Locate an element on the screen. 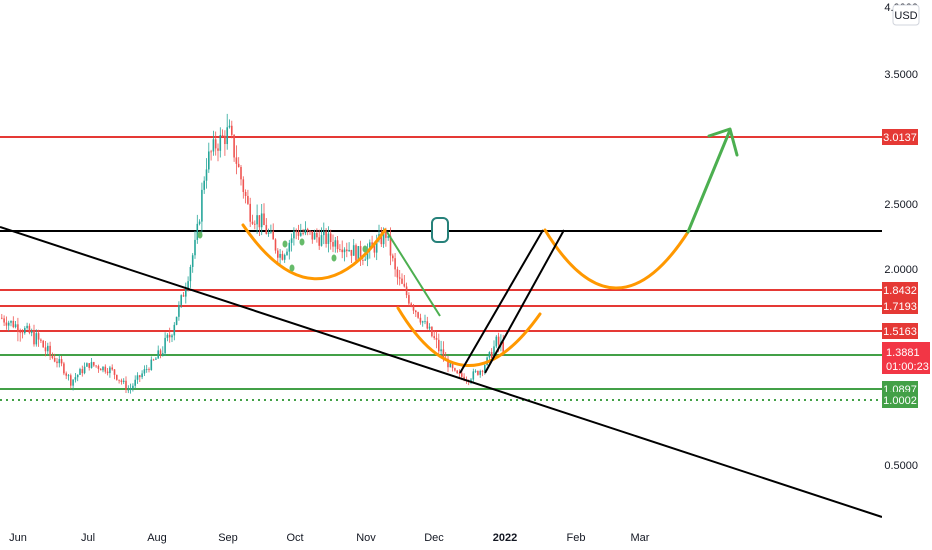  currency-label: USD is located at coordinates (905, 16).